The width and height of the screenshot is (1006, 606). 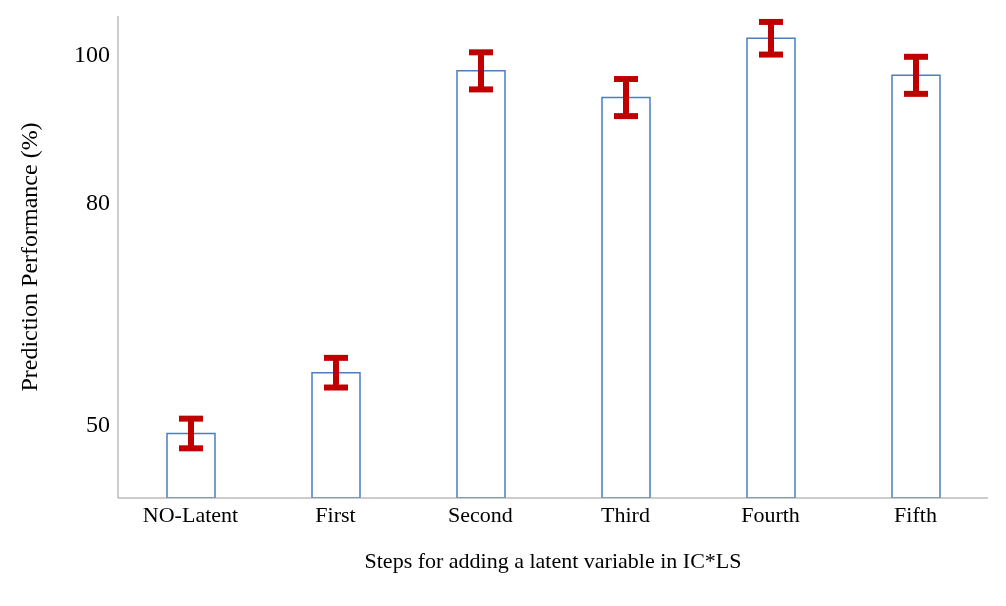 What do you see at coordinates (98, 424) in the screenshot?
I see `y-tick-label: 50` at bounding box center [98, 424].